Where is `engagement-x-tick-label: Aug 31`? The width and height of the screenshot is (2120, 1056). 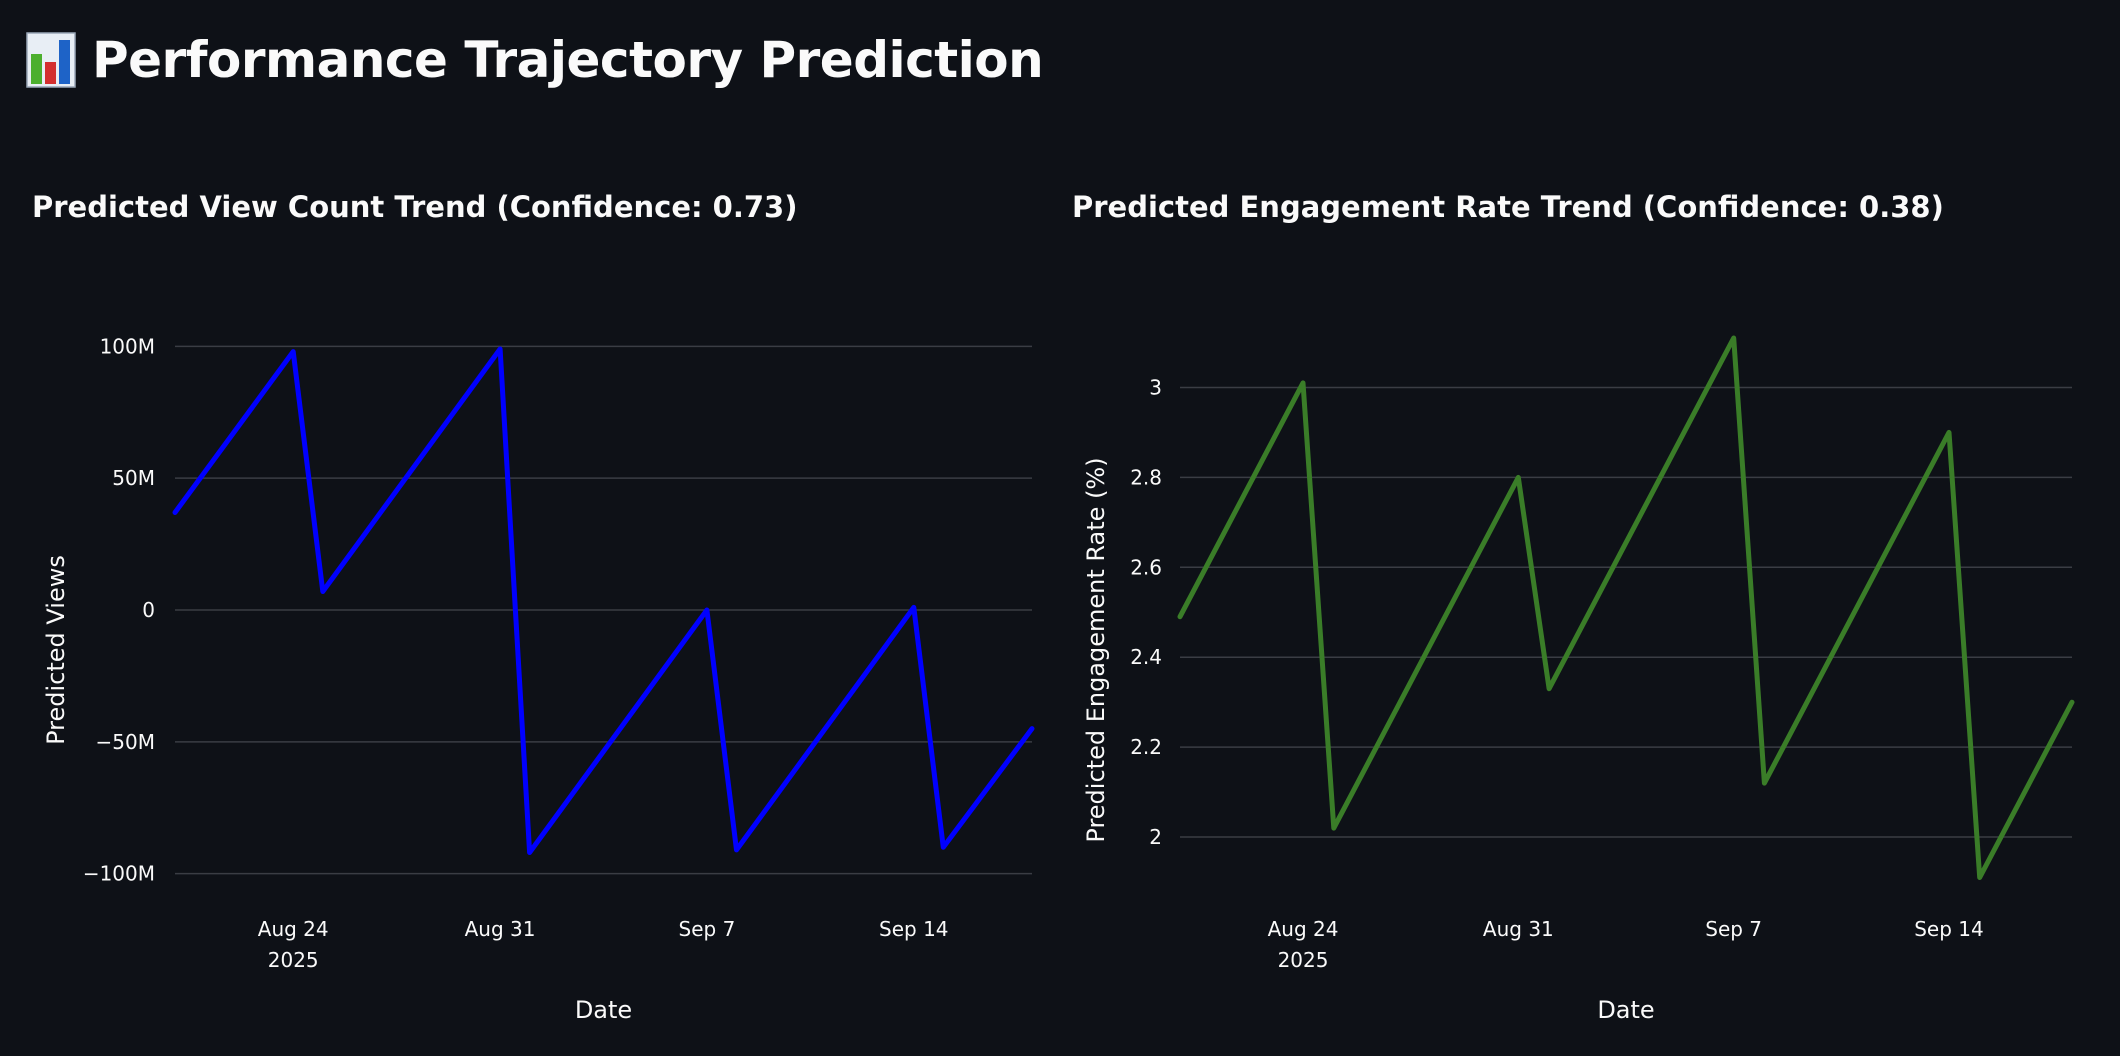
engagement-x-tick-label: Aug 31 is located at coordinates (1518, 929).